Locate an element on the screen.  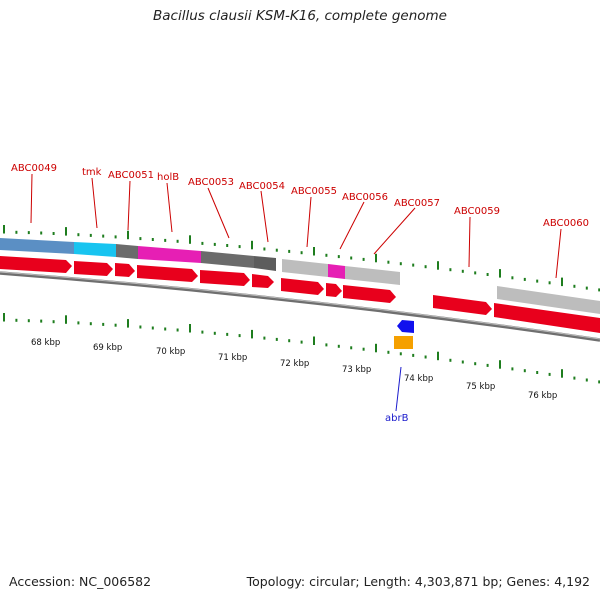
gene-label: ABC0057 is located at coordinates (417, 203).